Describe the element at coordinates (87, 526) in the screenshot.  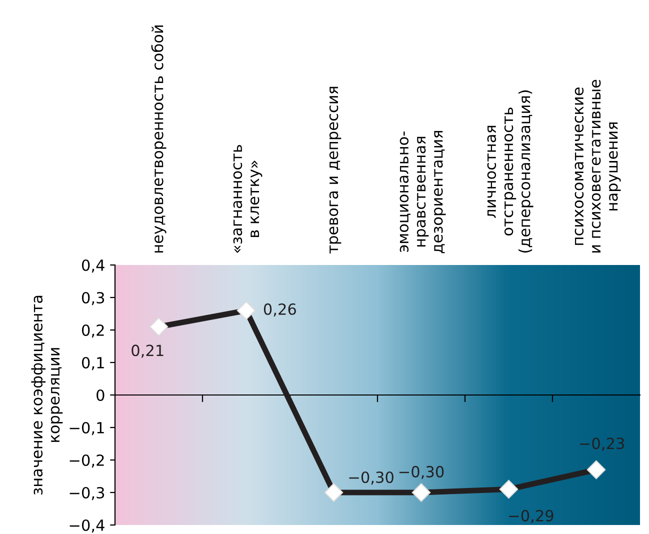
I see `y-tick-label: −0,4` at that location.